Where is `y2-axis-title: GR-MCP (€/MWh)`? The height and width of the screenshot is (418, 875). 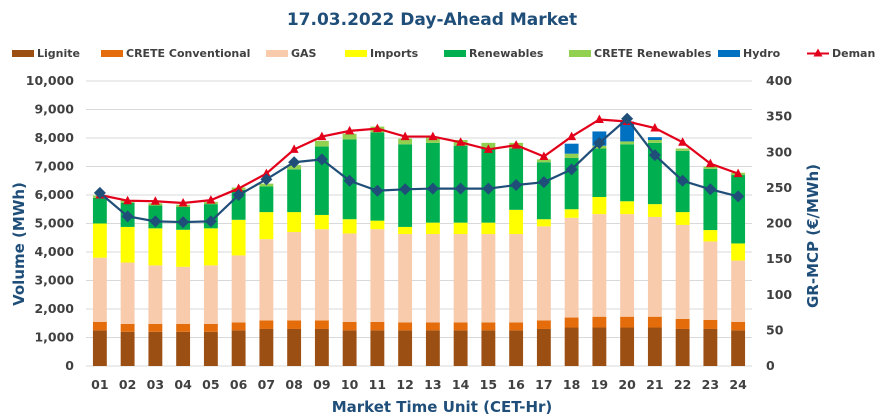 y2-axis-title: GR-MCP (€/MWh) is located at coordinates (813, 236).